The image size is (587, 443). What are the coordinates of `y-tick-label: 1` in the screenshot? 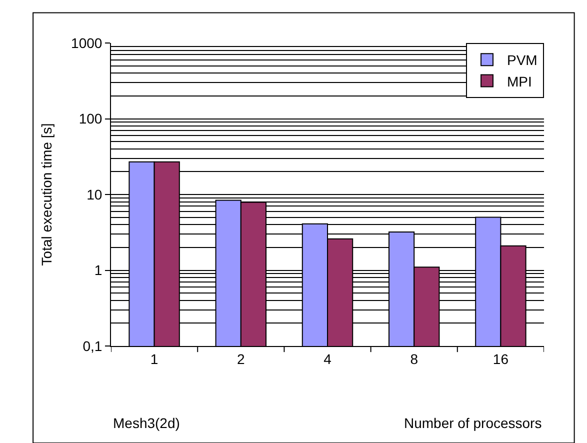 It's located at (98, 270).